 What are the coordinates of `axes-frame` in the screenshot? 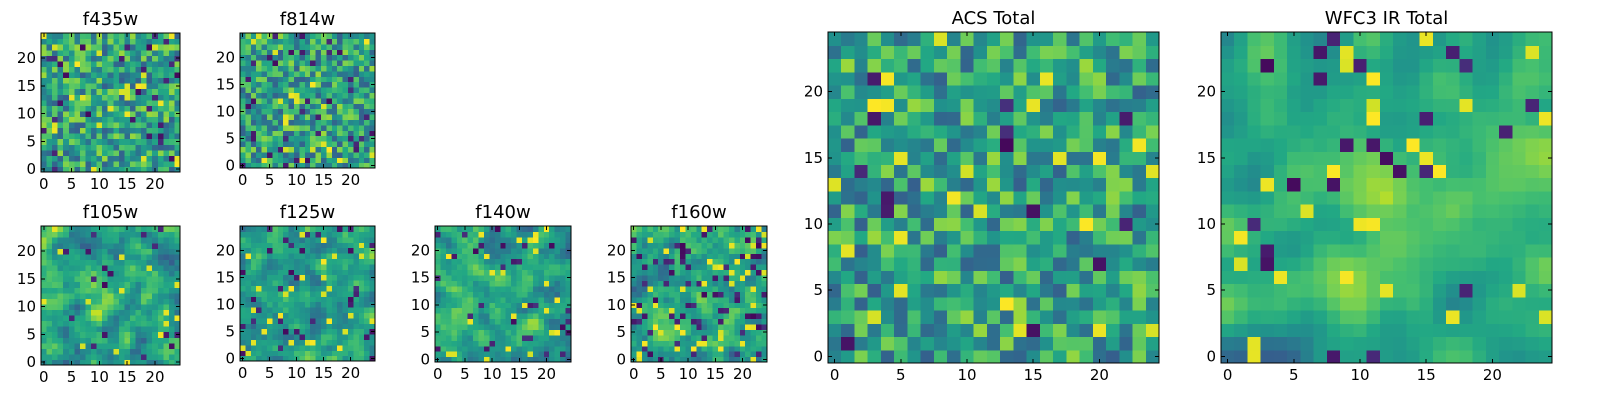 It's located at (110, 102).